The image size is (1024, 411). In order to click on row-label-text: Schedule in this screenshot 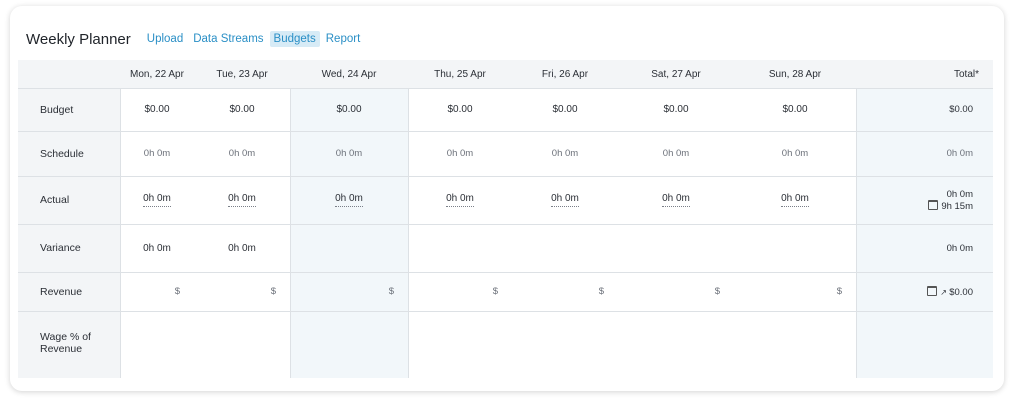, I will do `click(62, 153)`.